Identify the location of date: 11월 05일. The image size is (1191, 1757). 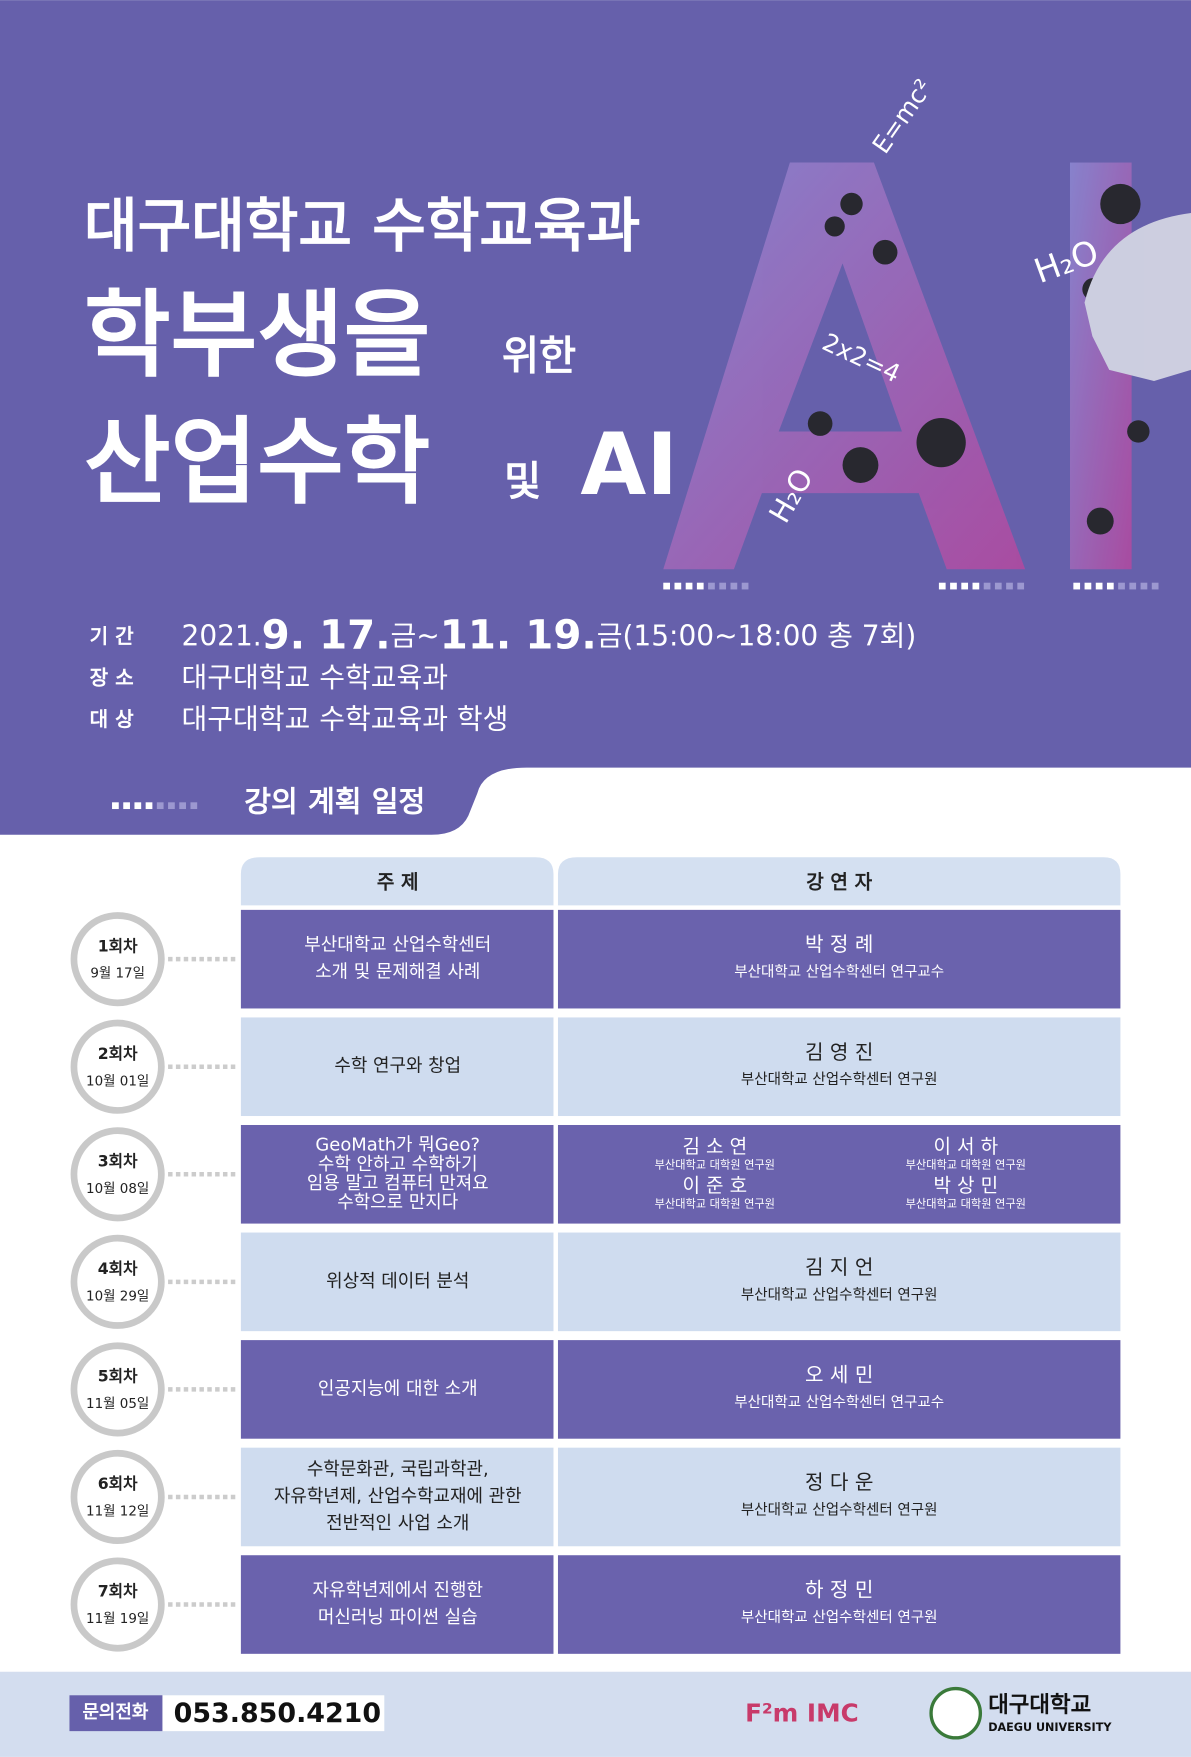
(117, 1404).